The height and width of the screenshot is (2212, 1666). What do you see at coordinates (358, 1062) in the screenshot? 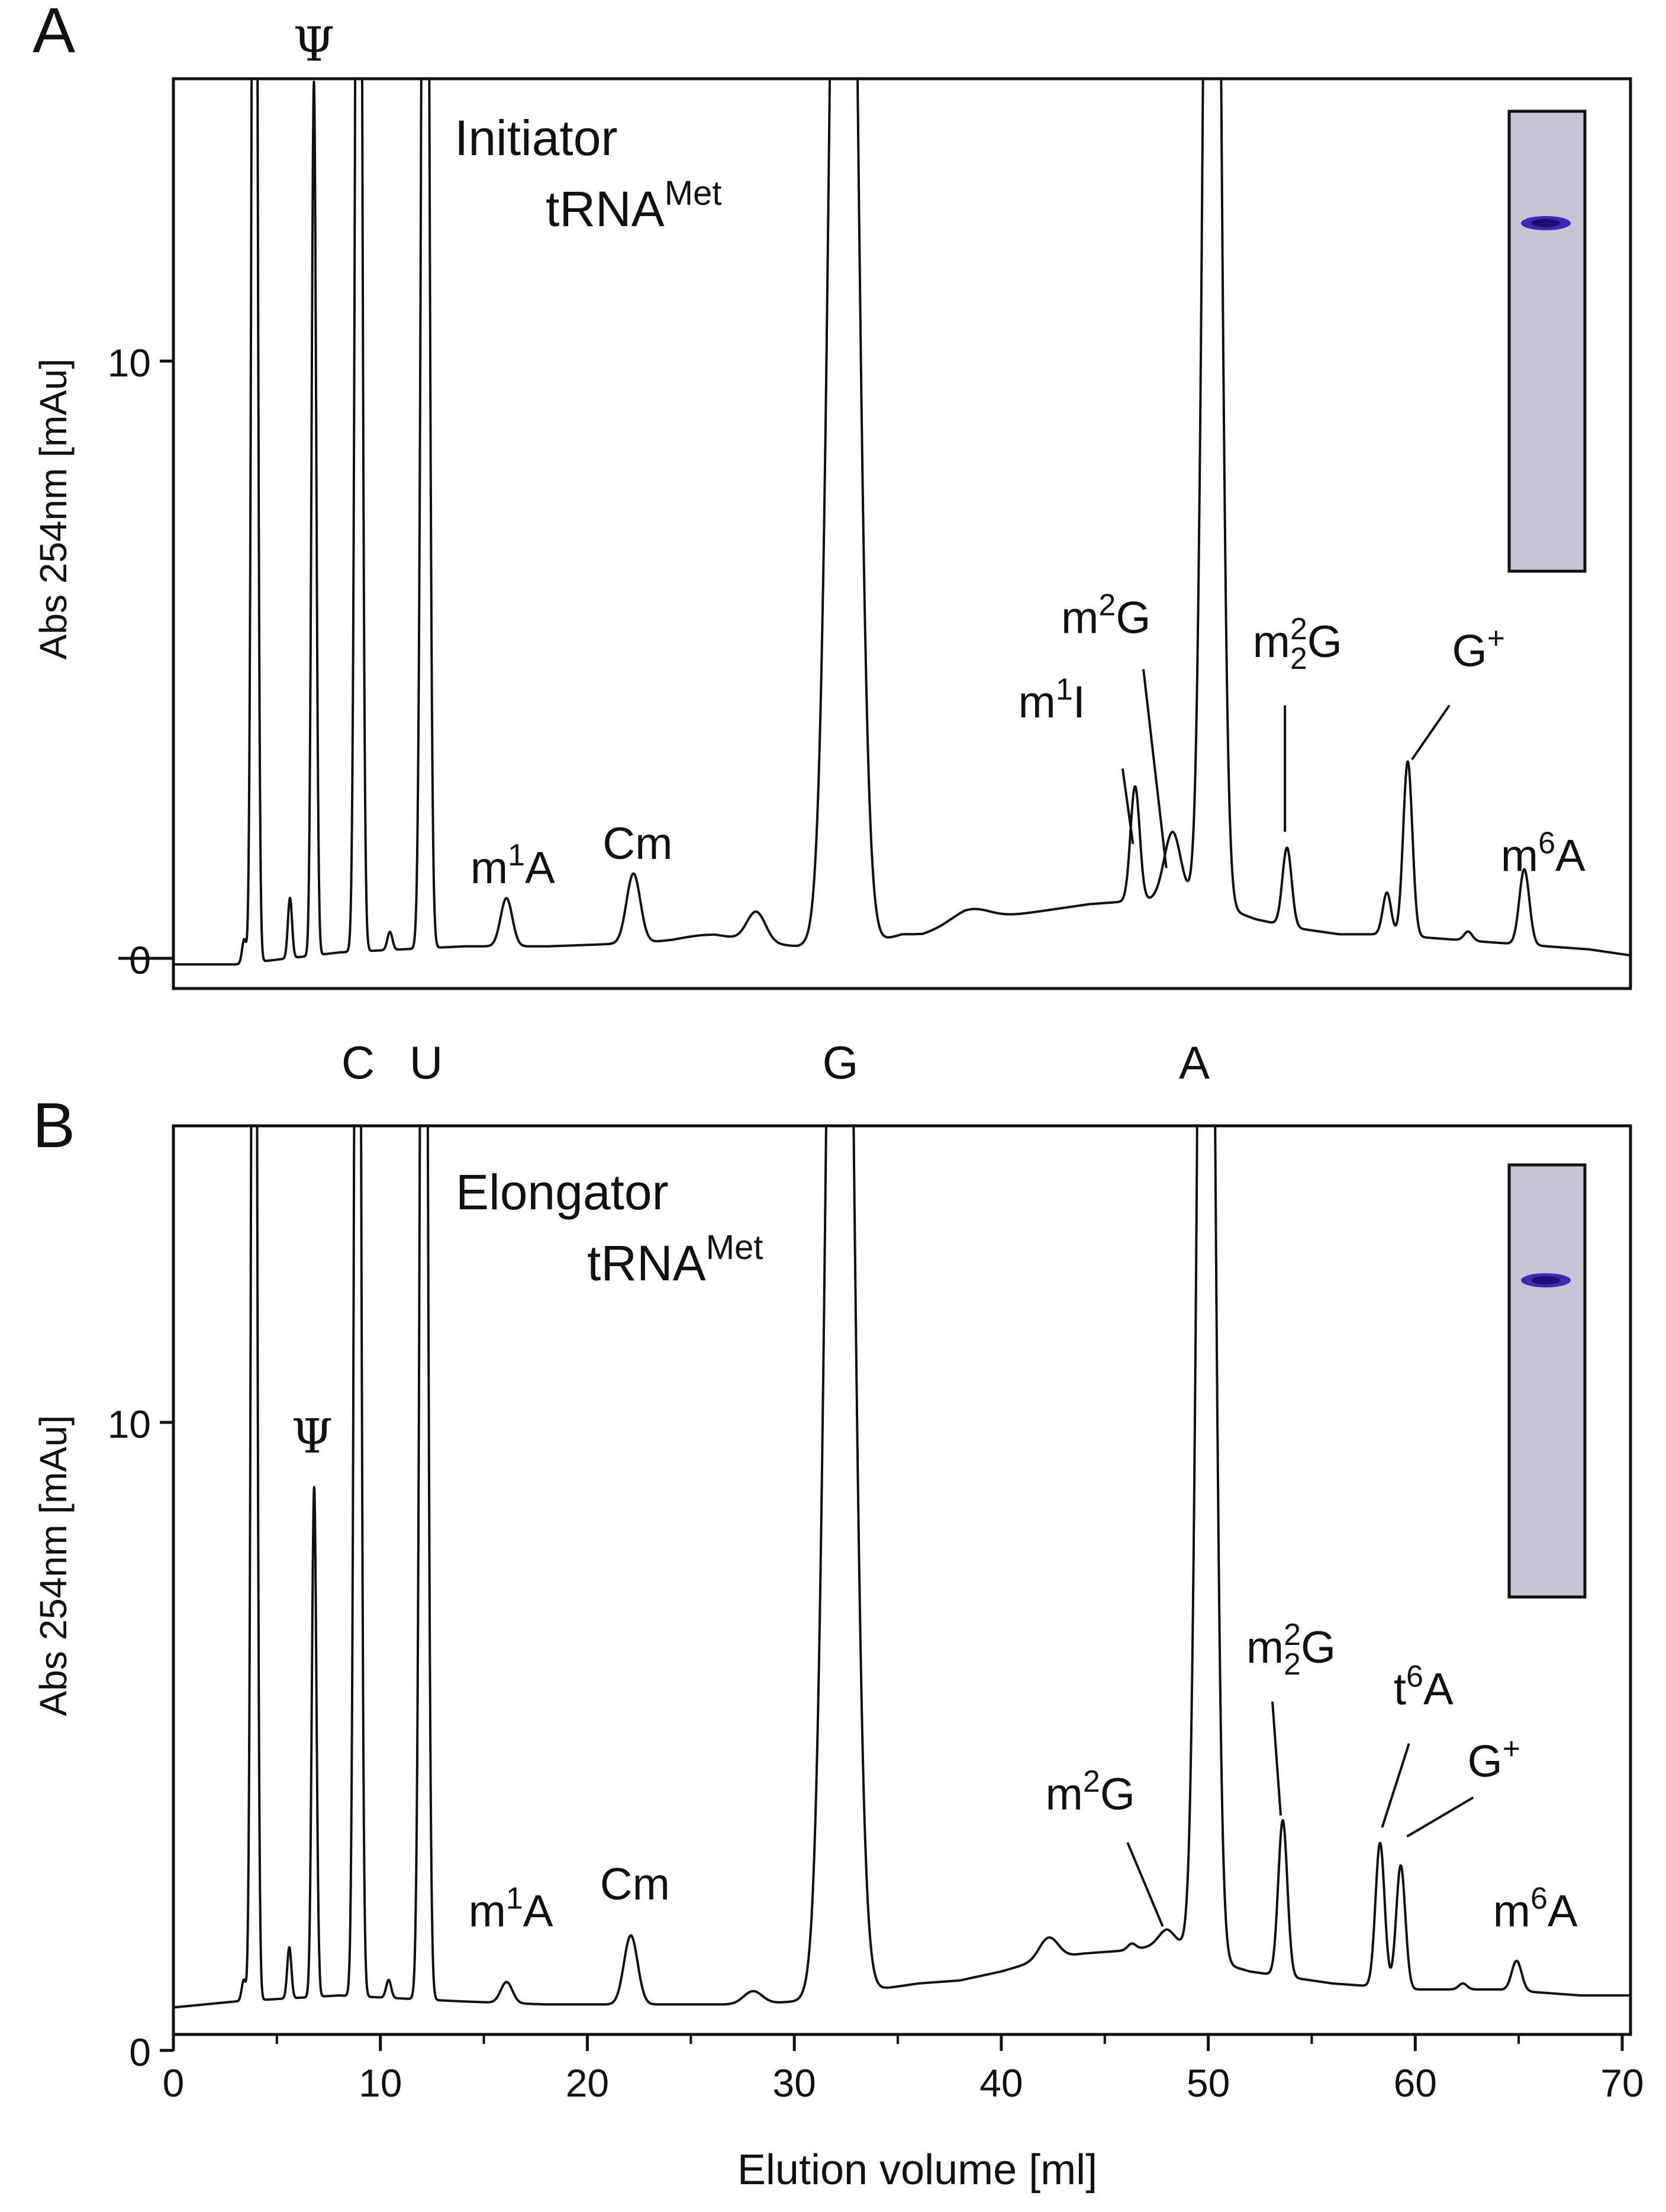
I see `under-axis-label-c: C` at bounding box center [358, 1062].